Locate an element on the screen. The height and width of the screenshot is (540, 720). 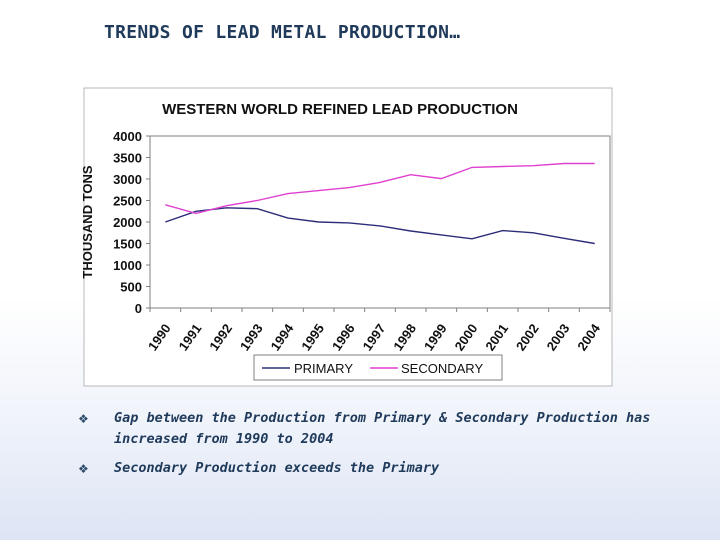
bullet-text-2: Secondary Production exceeds the Primary is located at coordinates (277, 468).